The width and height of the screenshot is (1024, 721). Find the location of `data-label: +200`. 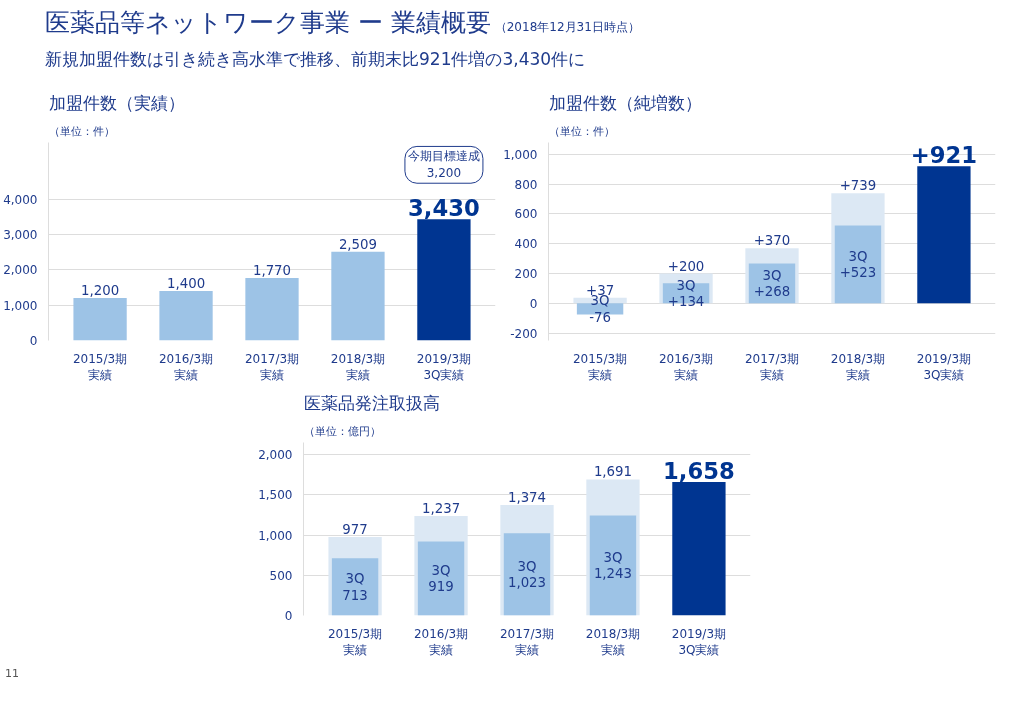

data-label: +200 is located at coordinates (686, 266).